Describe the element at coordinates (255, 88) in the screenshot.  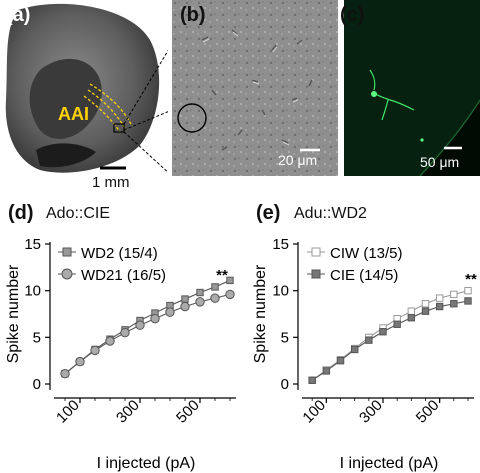
I see `dic-micrograph: (b) 20 μm` at that location.